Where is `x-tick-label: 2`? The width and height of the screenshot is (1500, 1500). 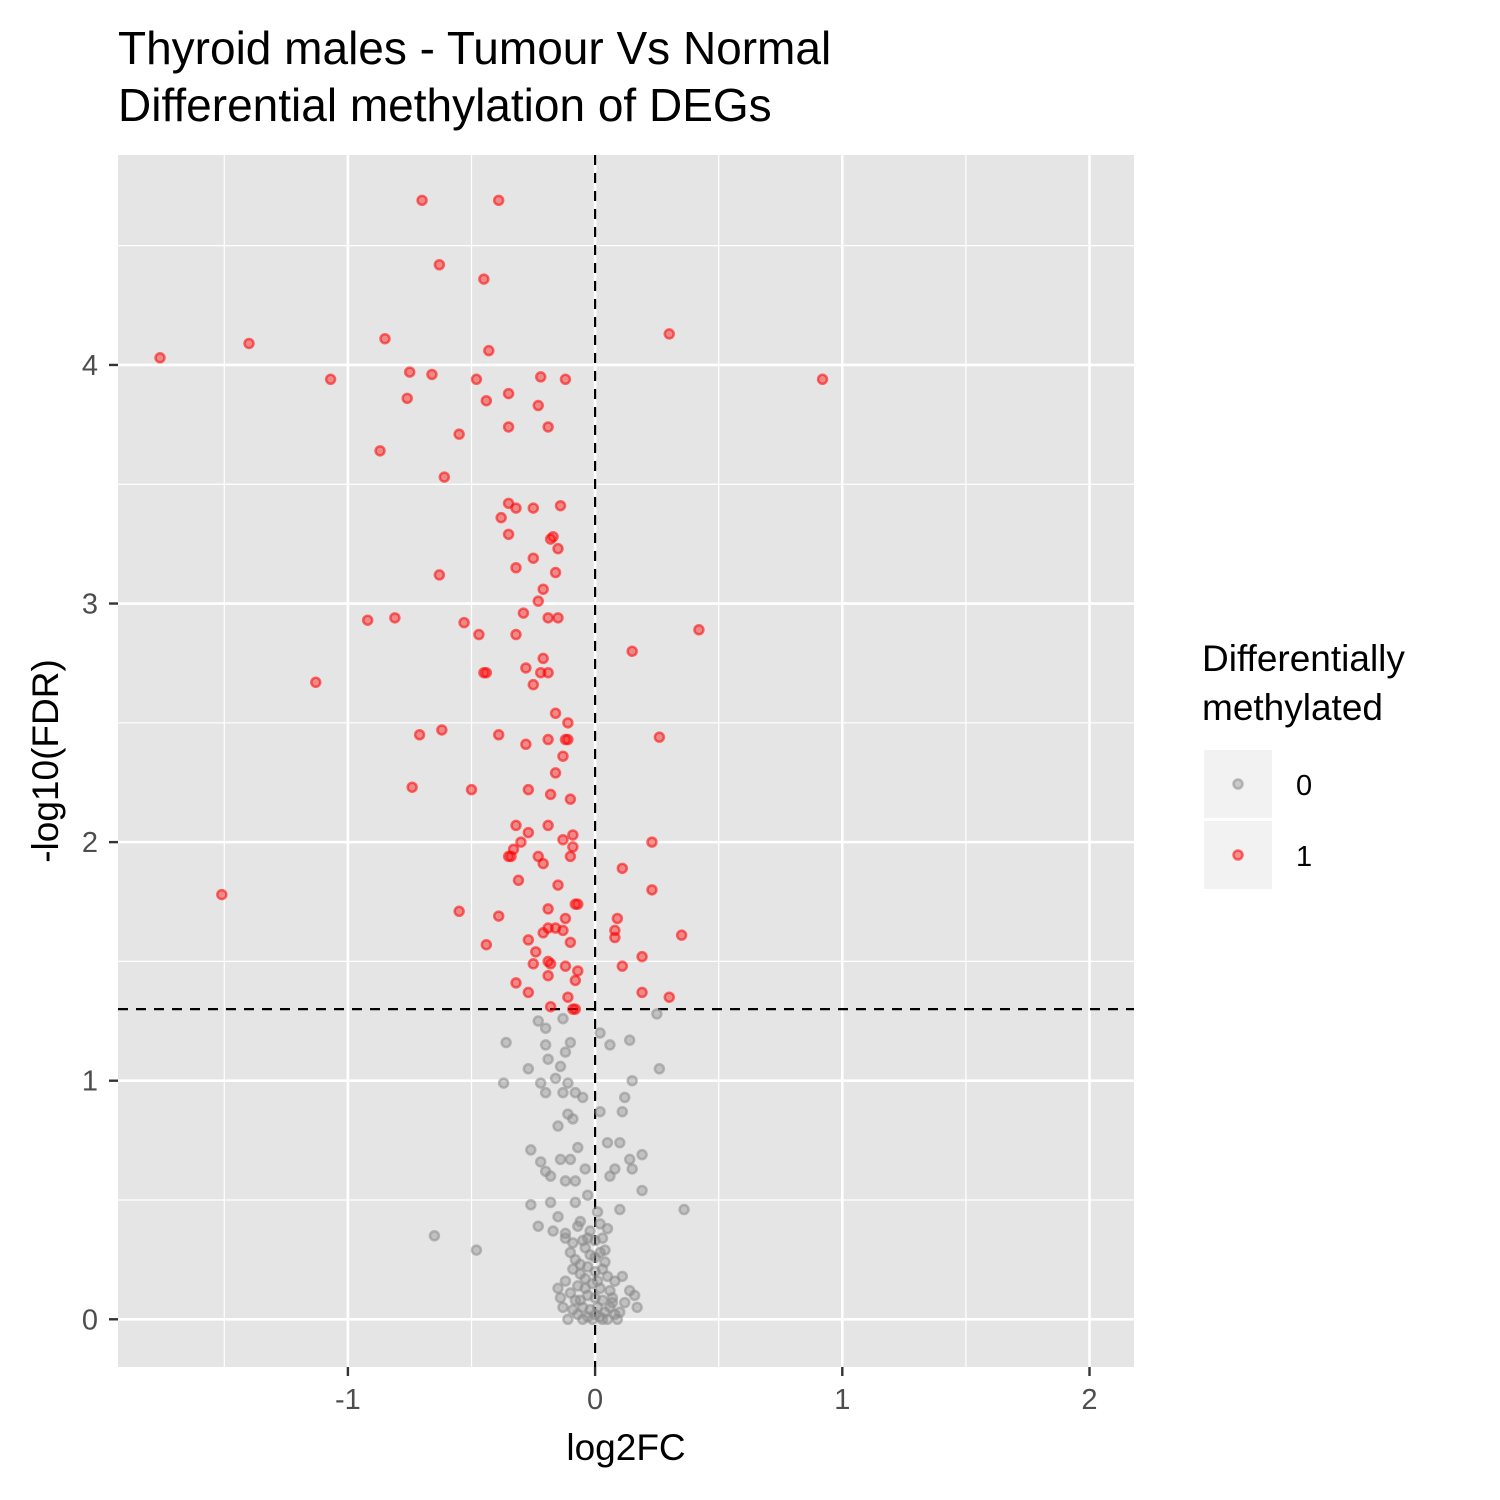 x-tick-label: 2 is located at coordinates (1089, 1400).